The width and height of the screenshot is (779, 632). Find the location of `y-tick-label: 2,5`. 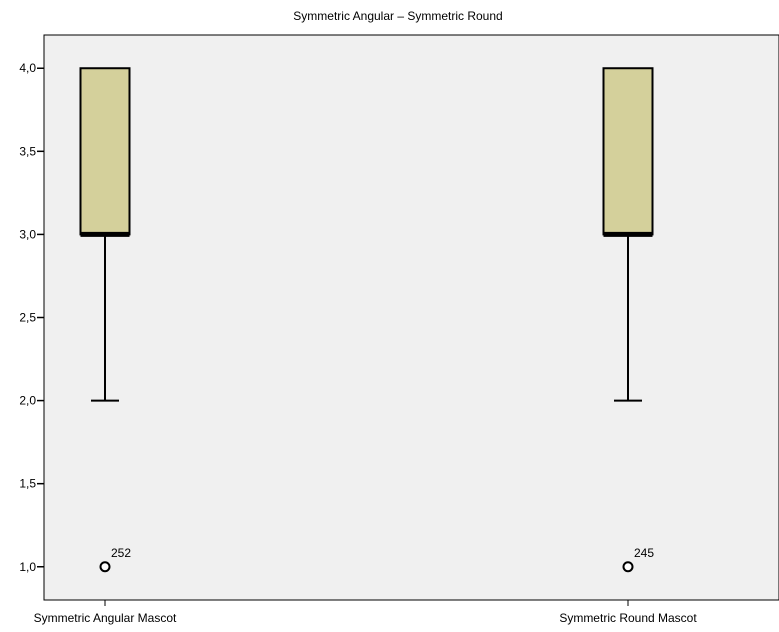

y-tick-label: 2,5 is located at coordinates (27, 318).